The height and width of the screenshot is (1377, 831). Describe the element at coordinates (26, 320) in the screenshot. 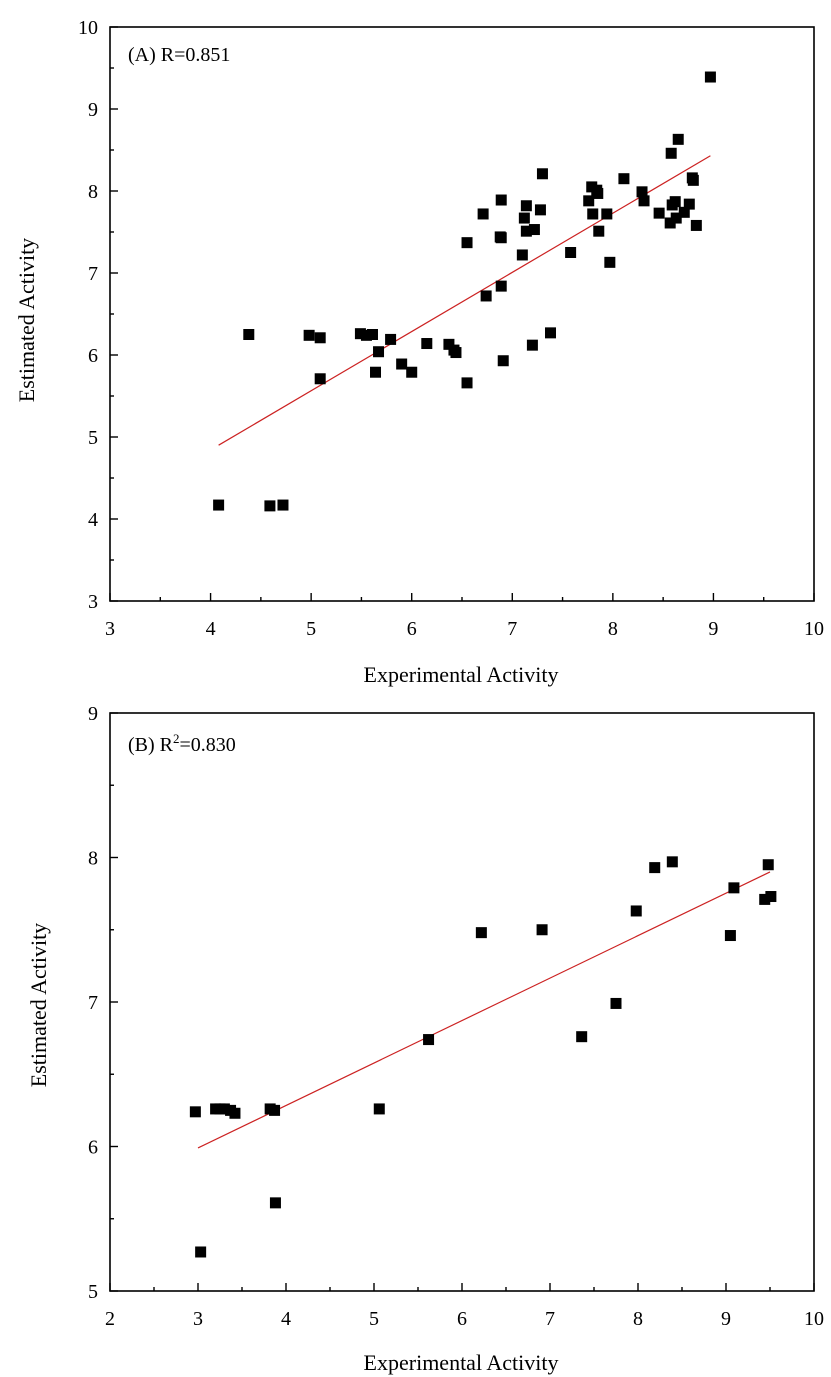

I see `panel-a-y-axis-title: Estimated Activity` at that location.